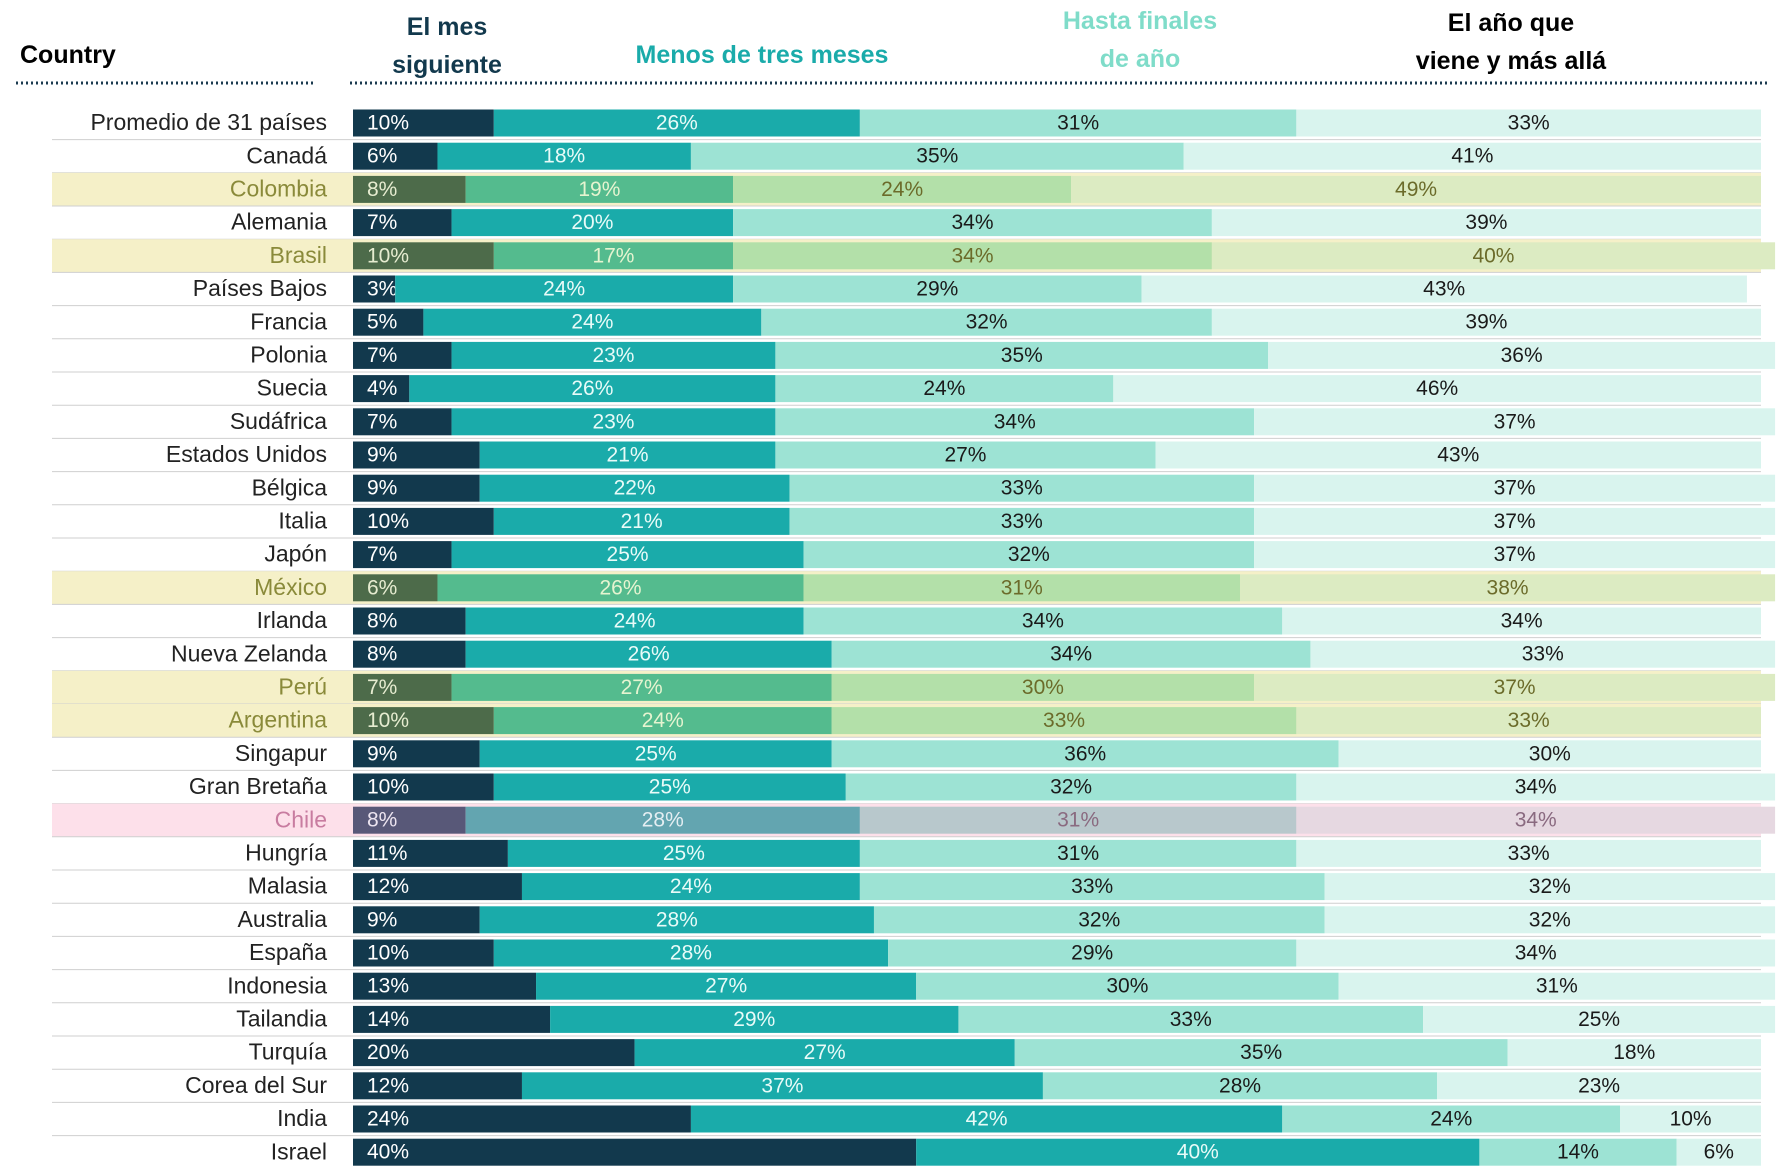  Describe the element at coordinates (1486, 222) in the screenshot. I see `value-label: 39%` at that location.